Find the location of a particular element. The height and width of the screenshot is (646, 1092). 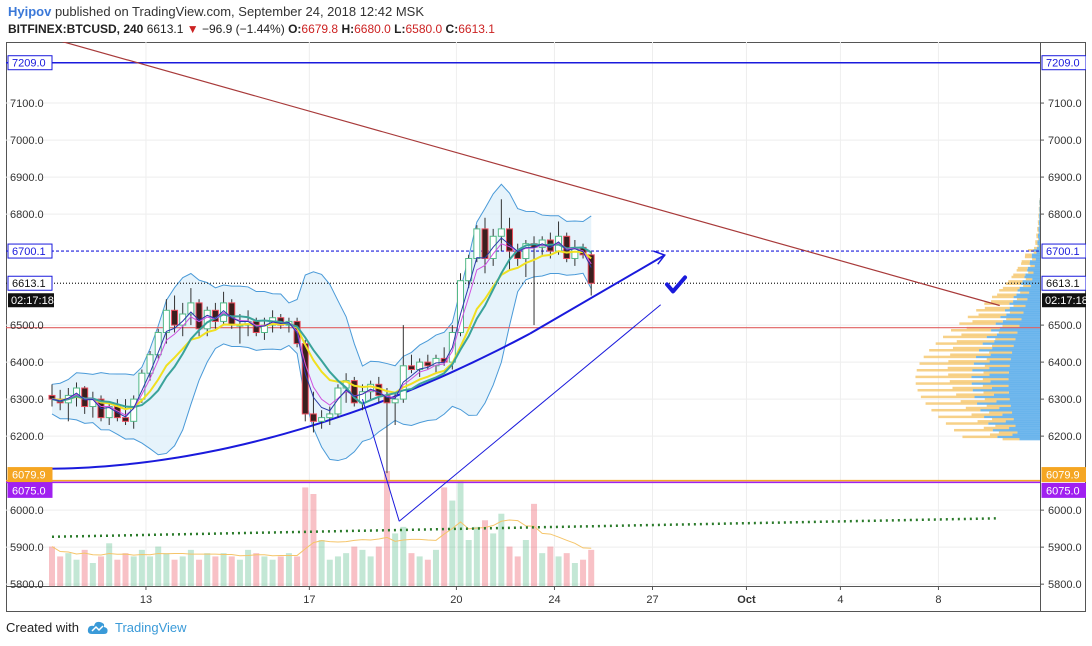

author-name: Hyipov is located at coordinates (30, 11).